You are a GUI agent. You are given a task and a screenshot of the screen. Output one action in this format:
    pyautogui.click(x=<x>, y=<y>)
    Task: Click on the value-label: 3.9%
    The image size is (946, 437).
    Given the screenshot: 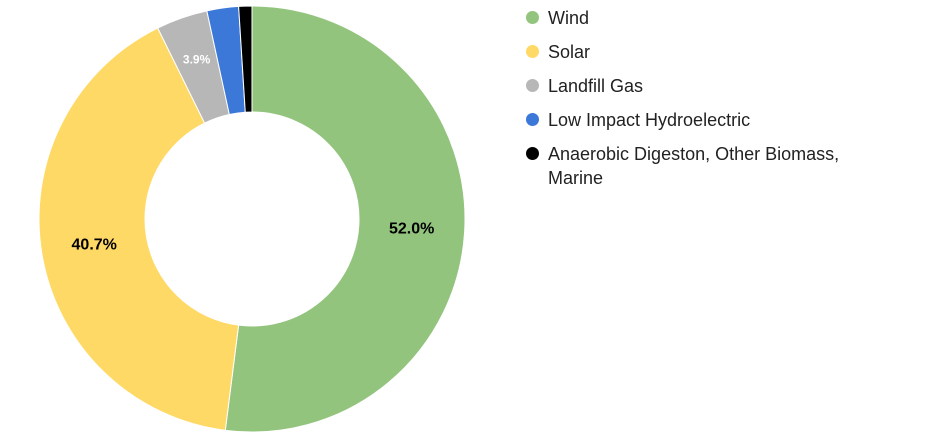 What is the action you would take?
    pyautogui.click(x=197, y=60)
    